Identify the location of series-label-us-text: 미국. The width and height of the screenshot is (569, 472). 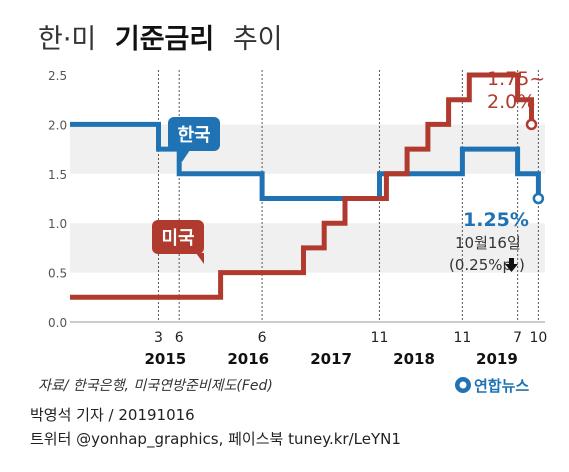
(177, 238).